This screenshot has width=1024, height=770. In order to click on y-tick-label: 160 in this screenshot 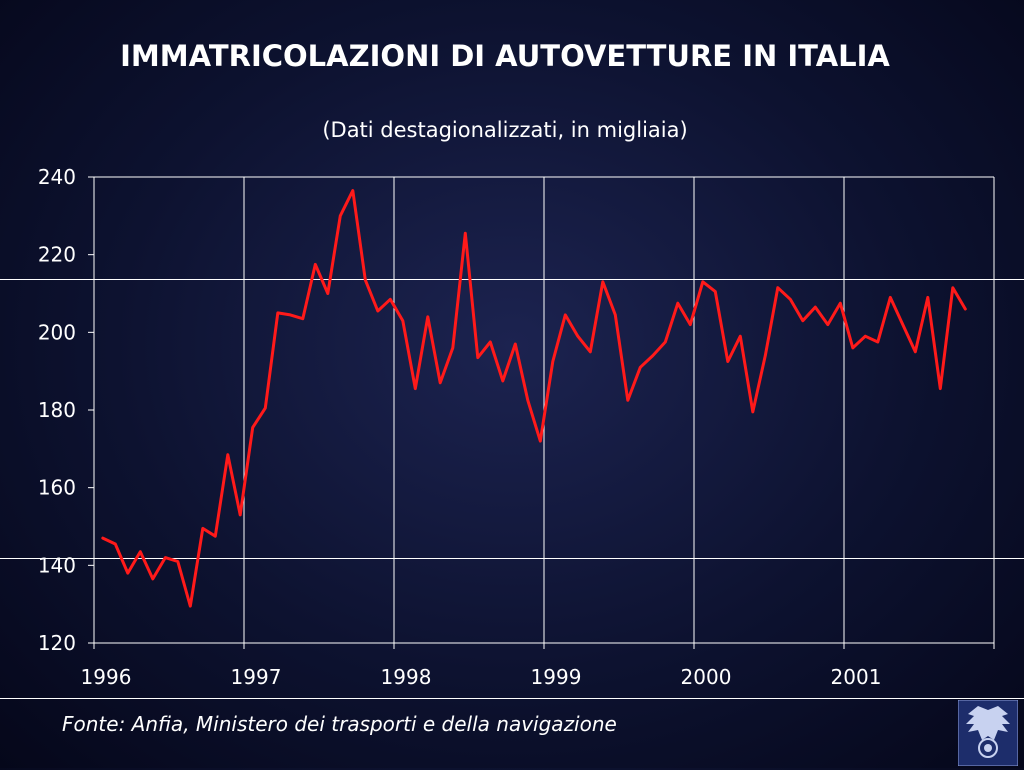, I will do `click(57, 488)`.